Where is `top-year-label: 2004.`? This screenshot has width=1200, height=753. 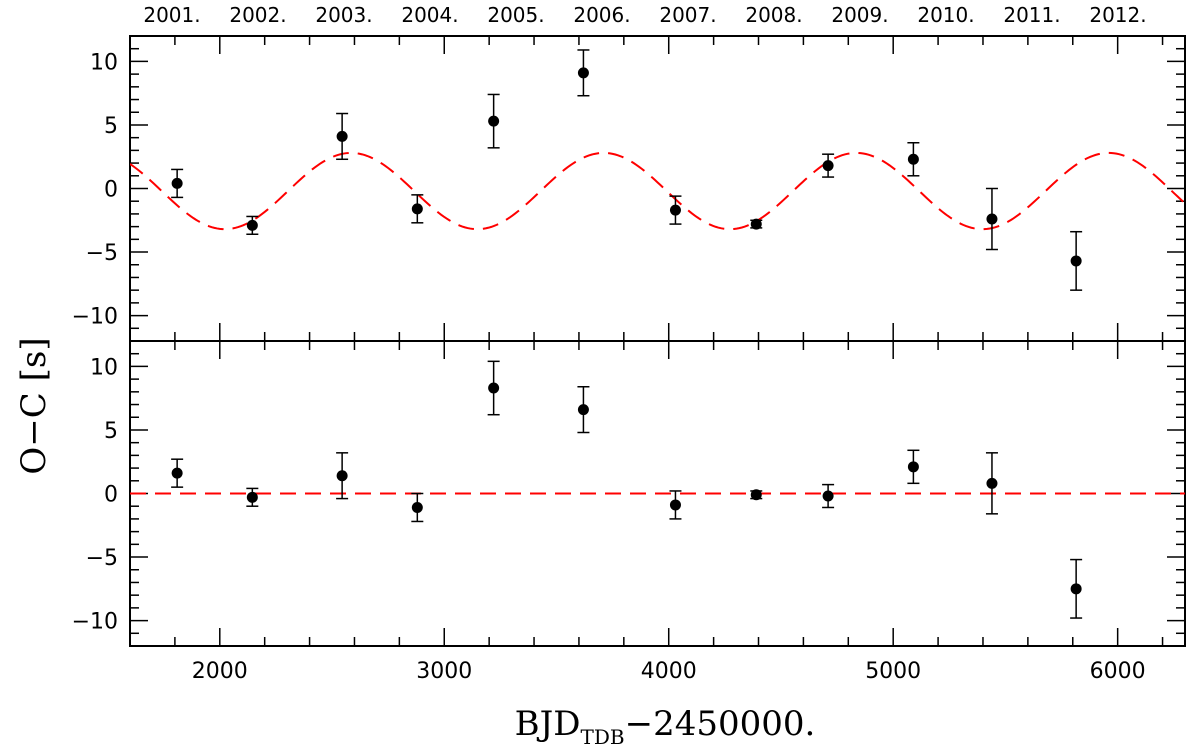
top-year-label: 2004. is located at coordinates (429, 15).